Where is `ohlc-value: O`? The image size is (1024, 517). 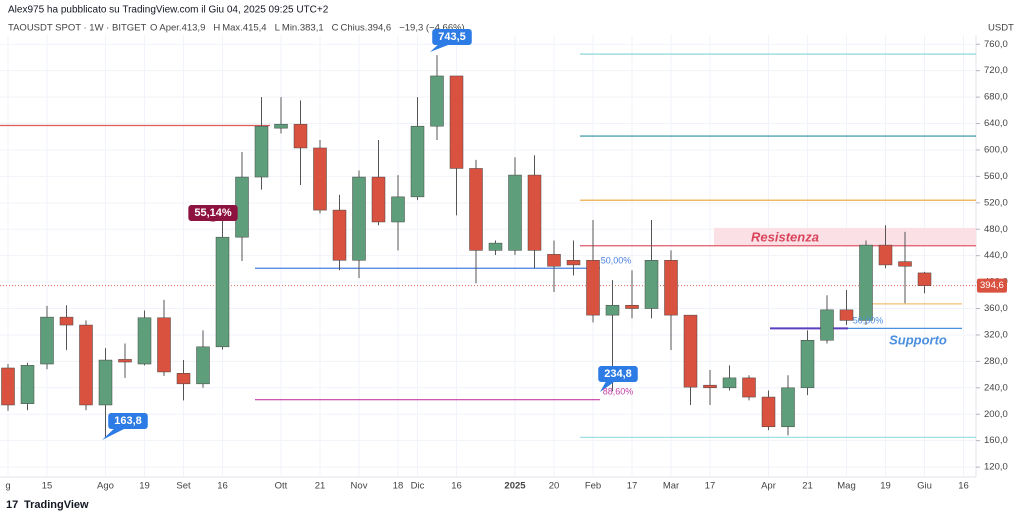
ohlc-value: O is located at coordinates (153, 28).